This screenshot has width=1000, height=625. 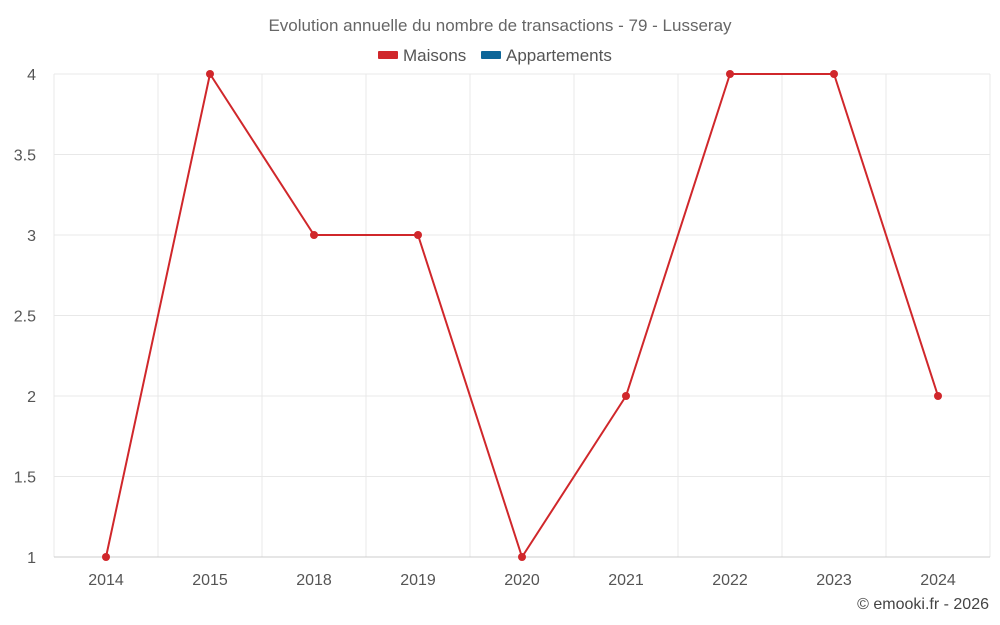 I want to click on x-tick-label: 2015, so click(x=210, y=580).